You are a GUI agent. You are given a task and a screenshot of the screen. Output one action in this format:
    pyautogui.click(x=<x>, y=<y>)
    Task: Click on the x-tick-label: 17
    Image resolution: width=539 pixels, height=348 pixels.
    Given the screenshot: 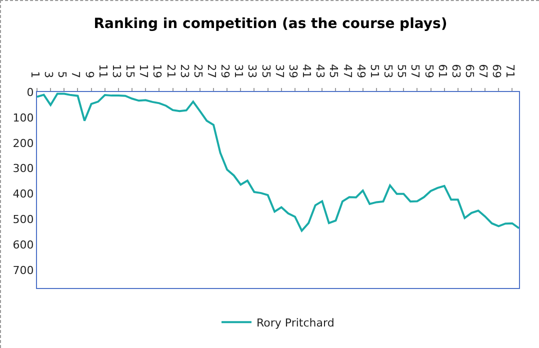 What is the action you would take?
    pyautogui.click(x=143, y=71)
    